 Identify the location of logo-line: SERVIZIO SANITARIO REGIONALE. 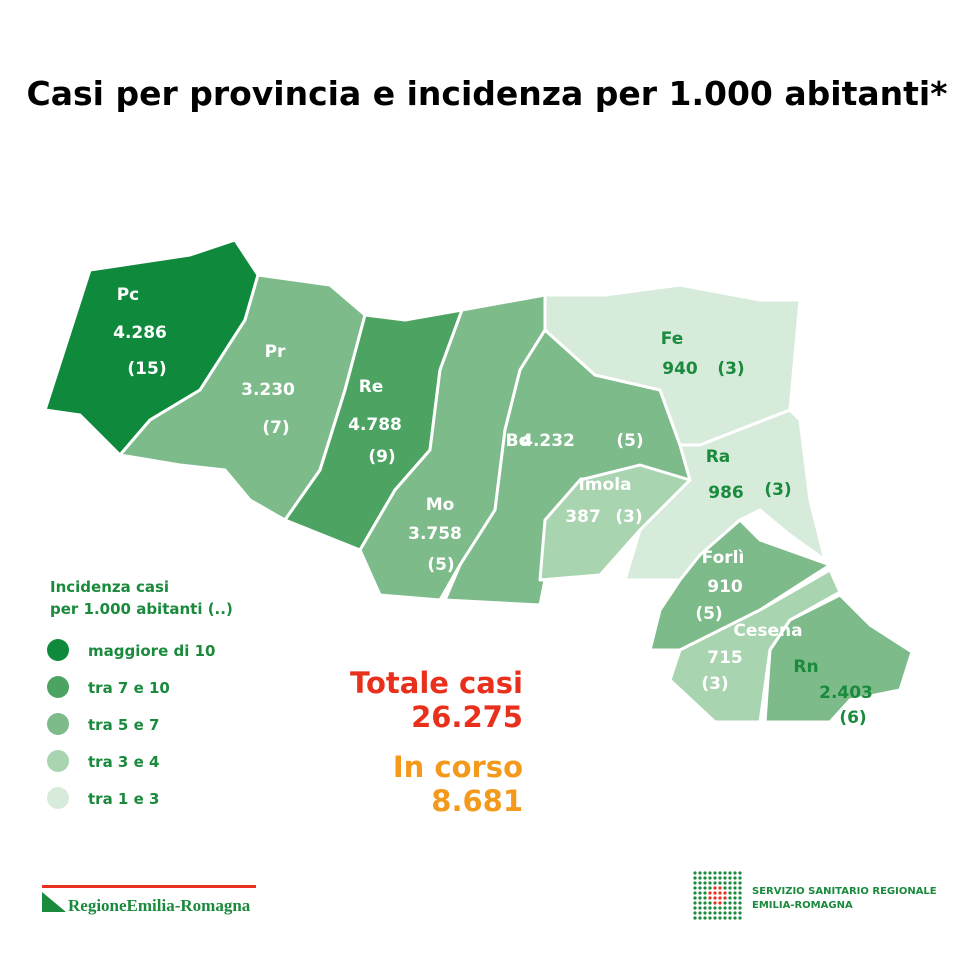
(844, 891).